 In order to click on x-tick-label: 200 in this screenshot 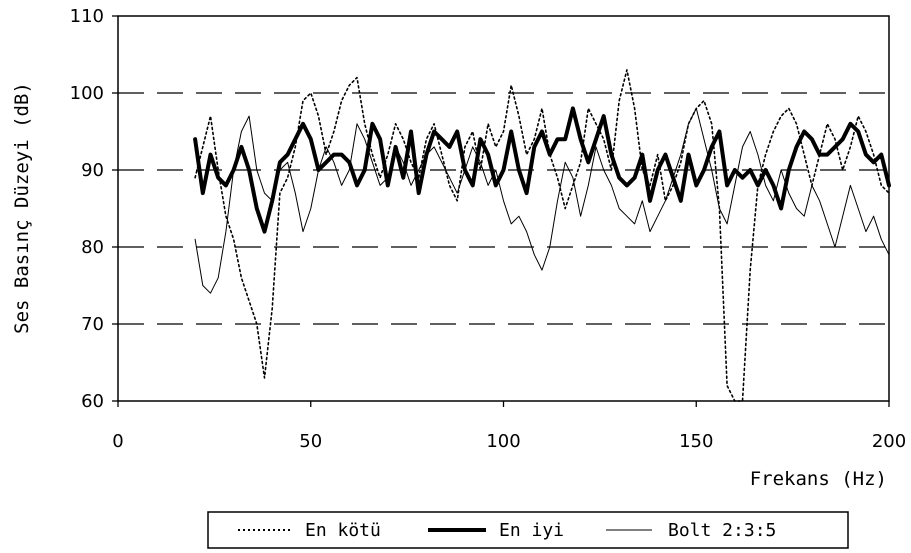, I will do `click(889, 441)`.